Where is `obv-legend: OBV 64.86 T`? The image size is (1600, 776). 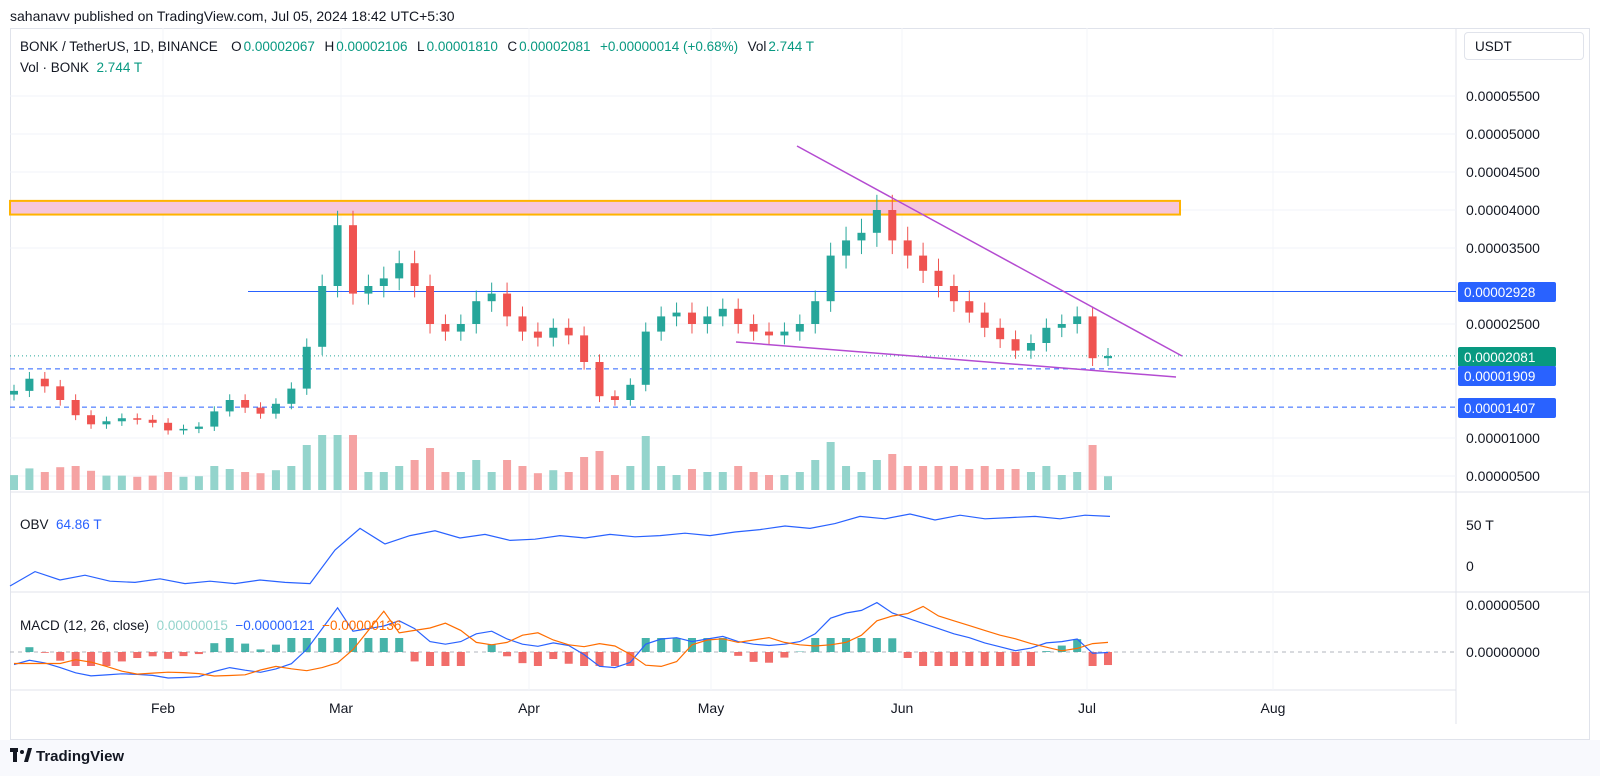
obv-legend: OBV 64.86 T is located at coordinates (61, 524).